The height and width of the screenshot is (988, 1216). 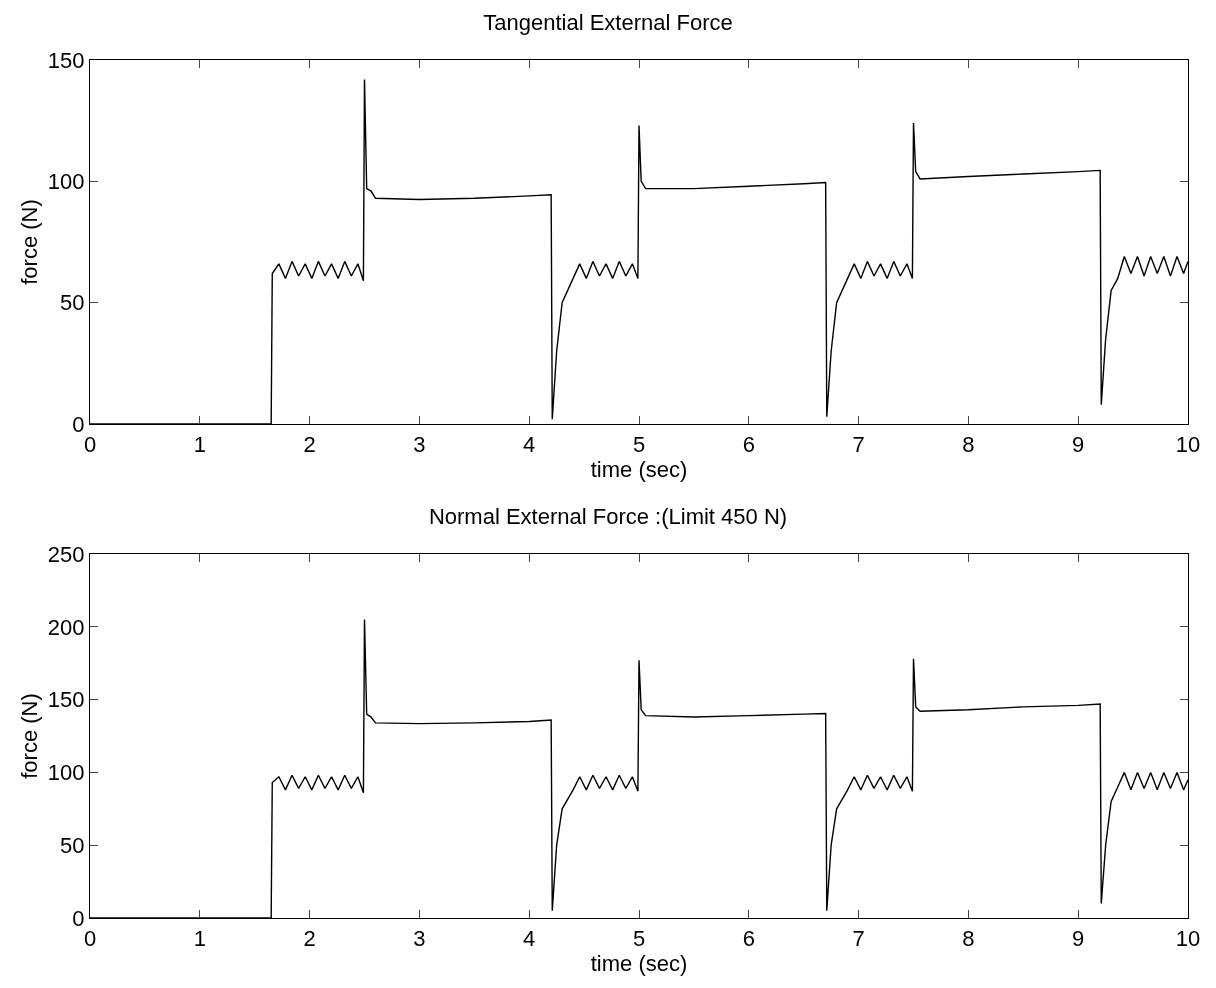 What do you see at coordinates (66, 627) in the screenshot?
I see `y-tick-label: 200` at bounding box center [66, 627].